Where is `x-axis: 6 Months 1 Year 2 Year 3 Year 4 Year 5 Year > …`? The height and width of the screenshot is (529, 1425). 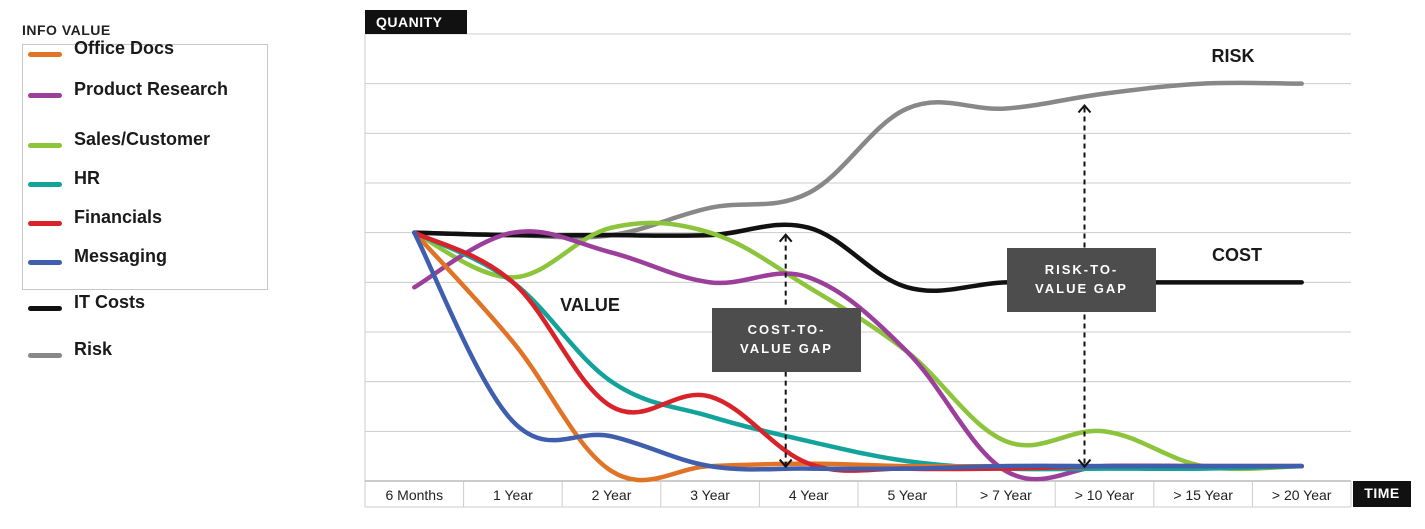 x-axis: 6 Months 1 Year 2 Year 3 Year 4 Year 5 Year > … is located at coordinates (887, 494).